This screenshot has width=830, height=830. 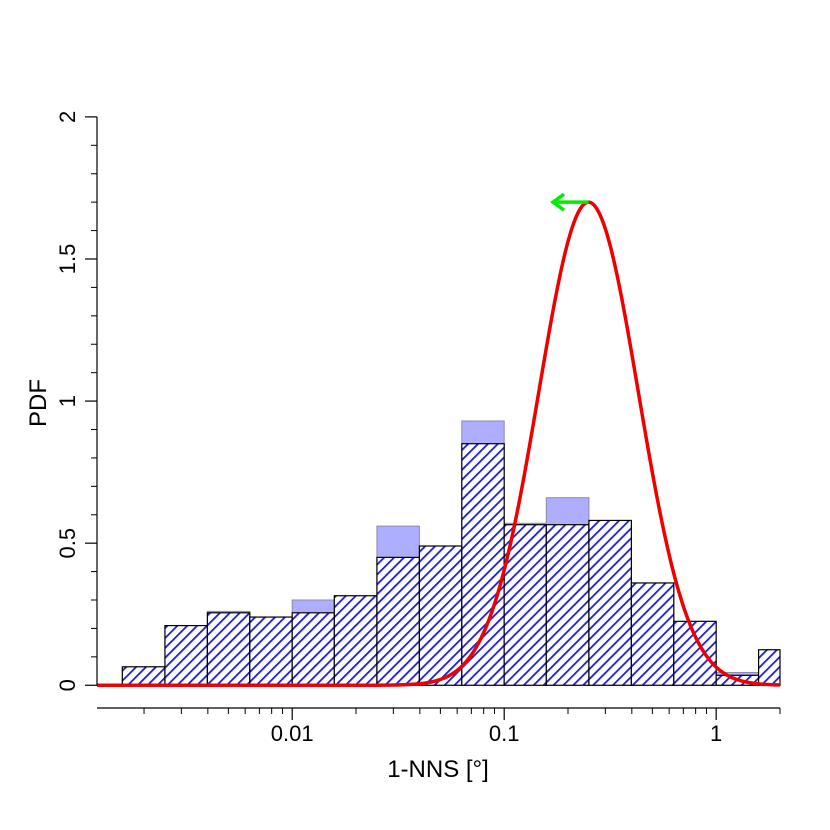 What do you see at coordinates (67, 543) in the screenshot?
I see `y-tick-label: 0.5` at bounding box center [67, 543].